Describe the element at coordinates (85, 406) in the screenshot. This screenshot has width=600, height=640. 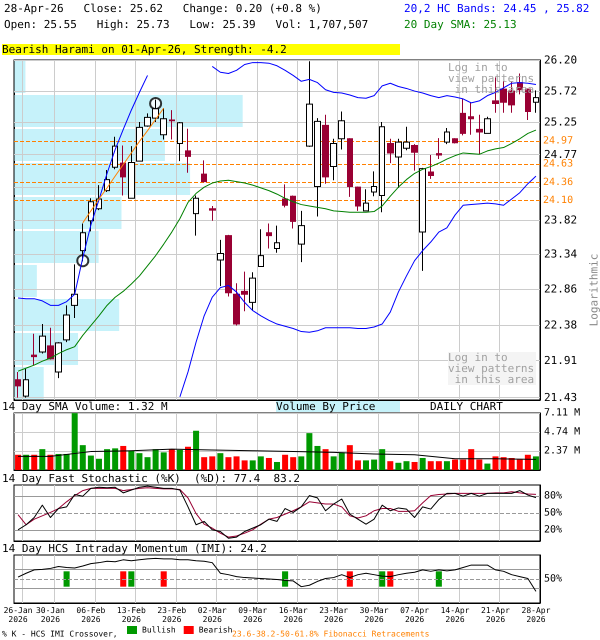
I see `chart-title: 14 Day SMA Volume: 1.32 M` at that location.